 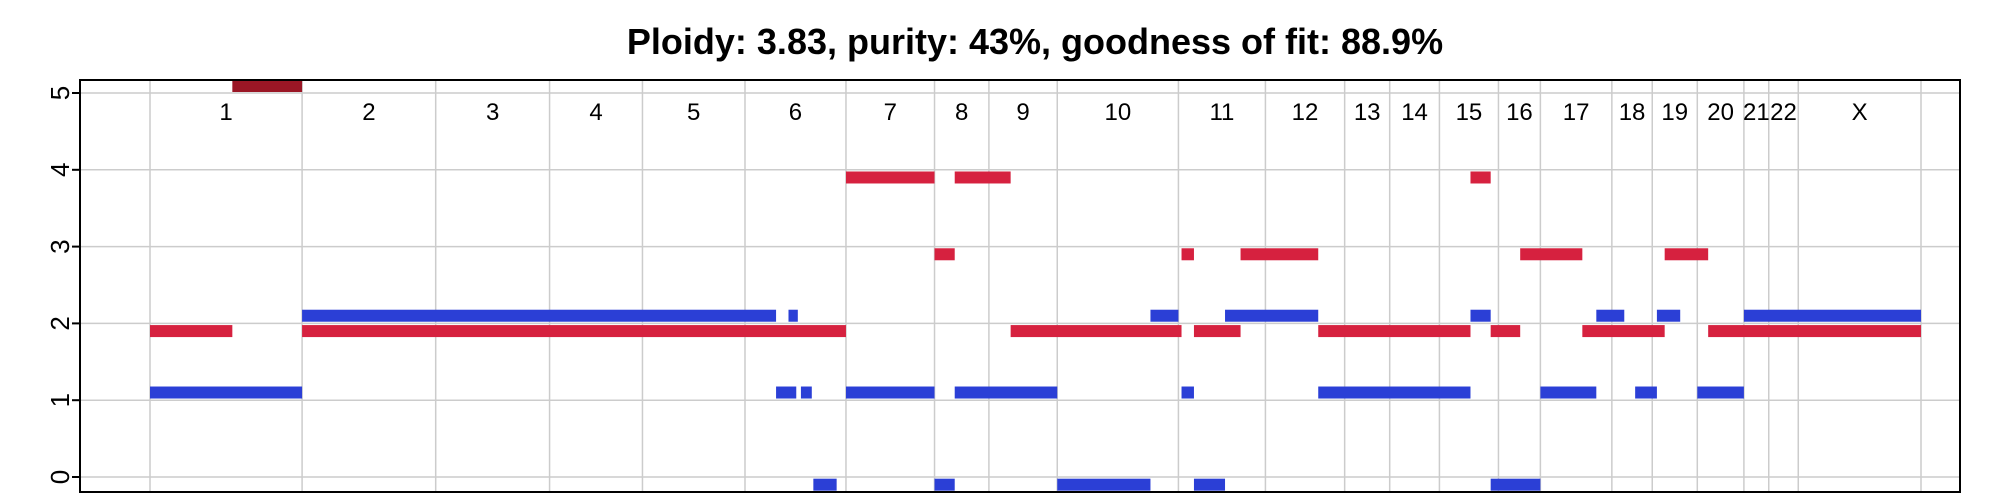 I want to click on chromosome-label: 12, so click(x=1305, y=112).